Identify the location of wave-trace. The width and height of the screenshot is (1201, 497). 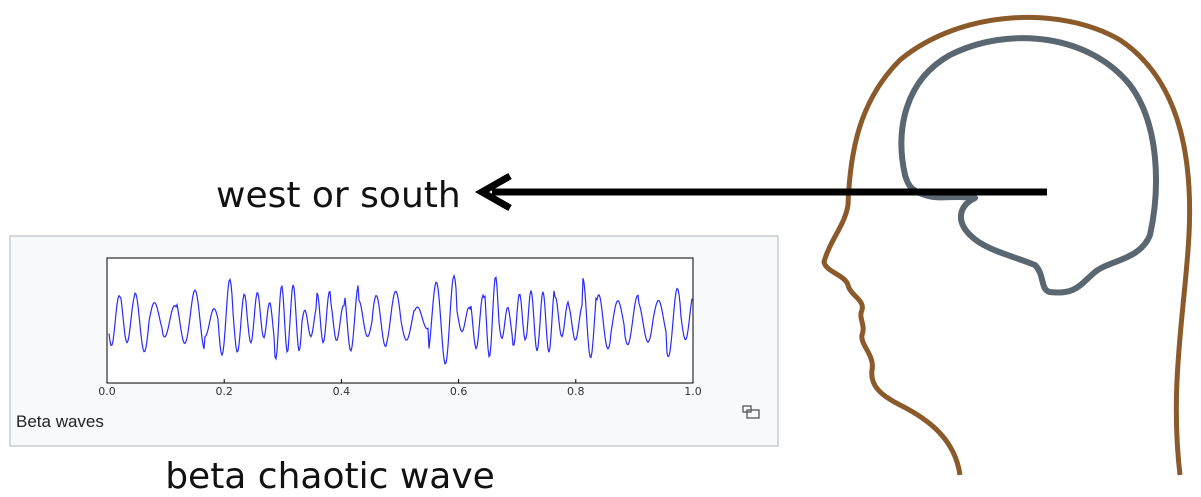
(400, 319).